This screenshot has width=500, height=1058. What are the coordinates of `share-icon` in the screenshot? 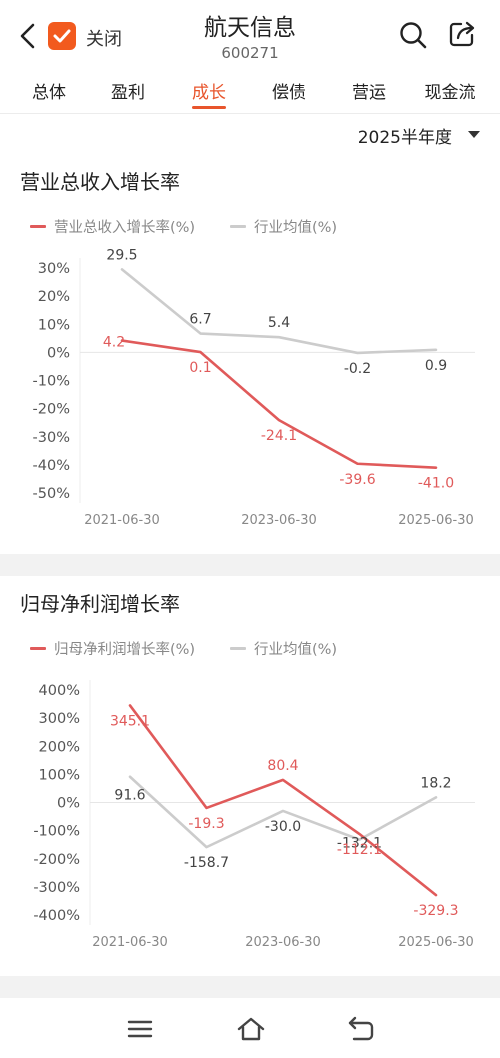 It's located at (462, 34).